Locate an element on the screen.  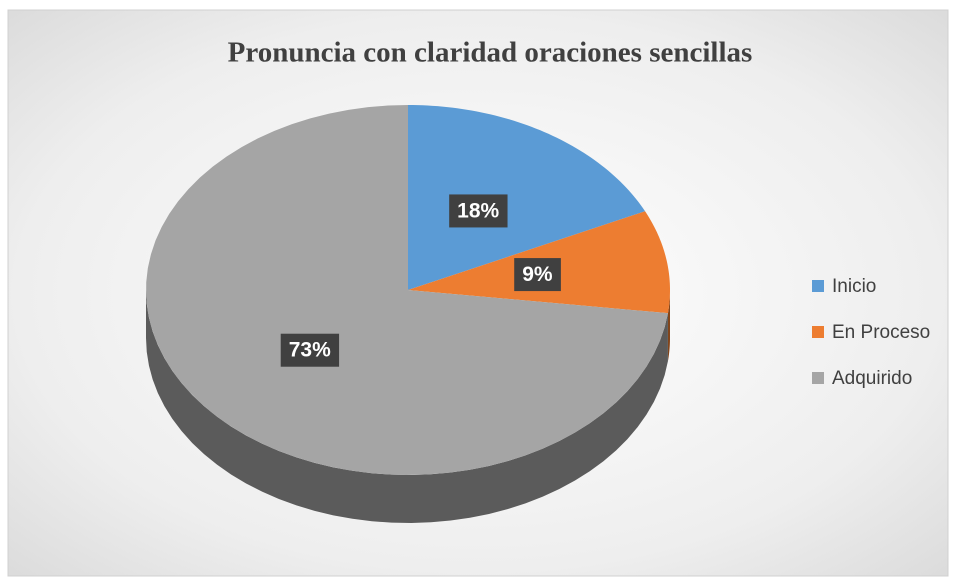
value-label: 18% is located at coordinates (478, 210).